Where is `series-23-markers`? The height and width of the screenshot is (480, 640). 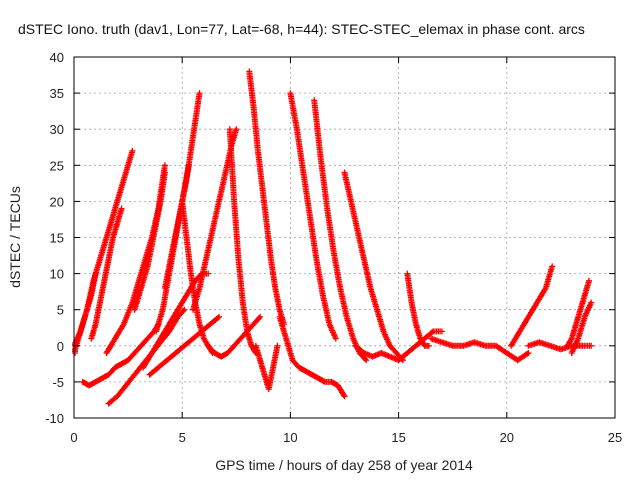
series-23-markers is located at coordinates (480, 349).